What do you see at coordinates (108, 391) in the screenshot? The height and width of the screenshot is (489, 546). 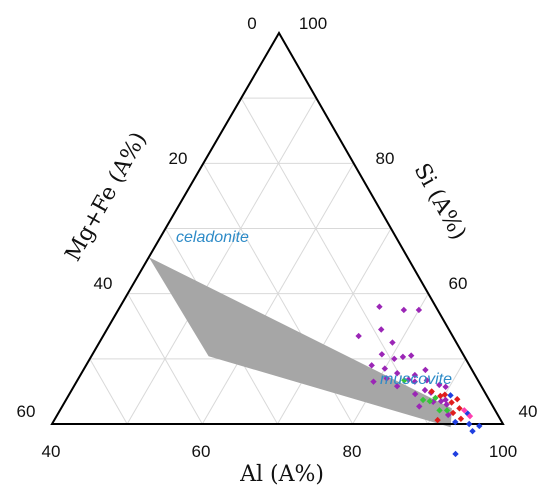 I see `grid-line-mg` at bounding box center [108, 391].